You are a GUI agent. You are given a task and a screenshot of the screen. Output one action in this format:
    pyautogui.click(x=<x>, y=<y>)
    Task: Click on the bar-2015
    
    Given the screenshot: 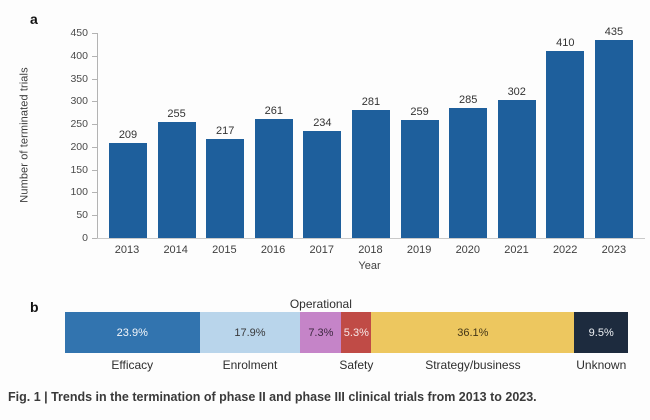 What is the action you would take?
    pyautogui.click(x=225, y=188)
    